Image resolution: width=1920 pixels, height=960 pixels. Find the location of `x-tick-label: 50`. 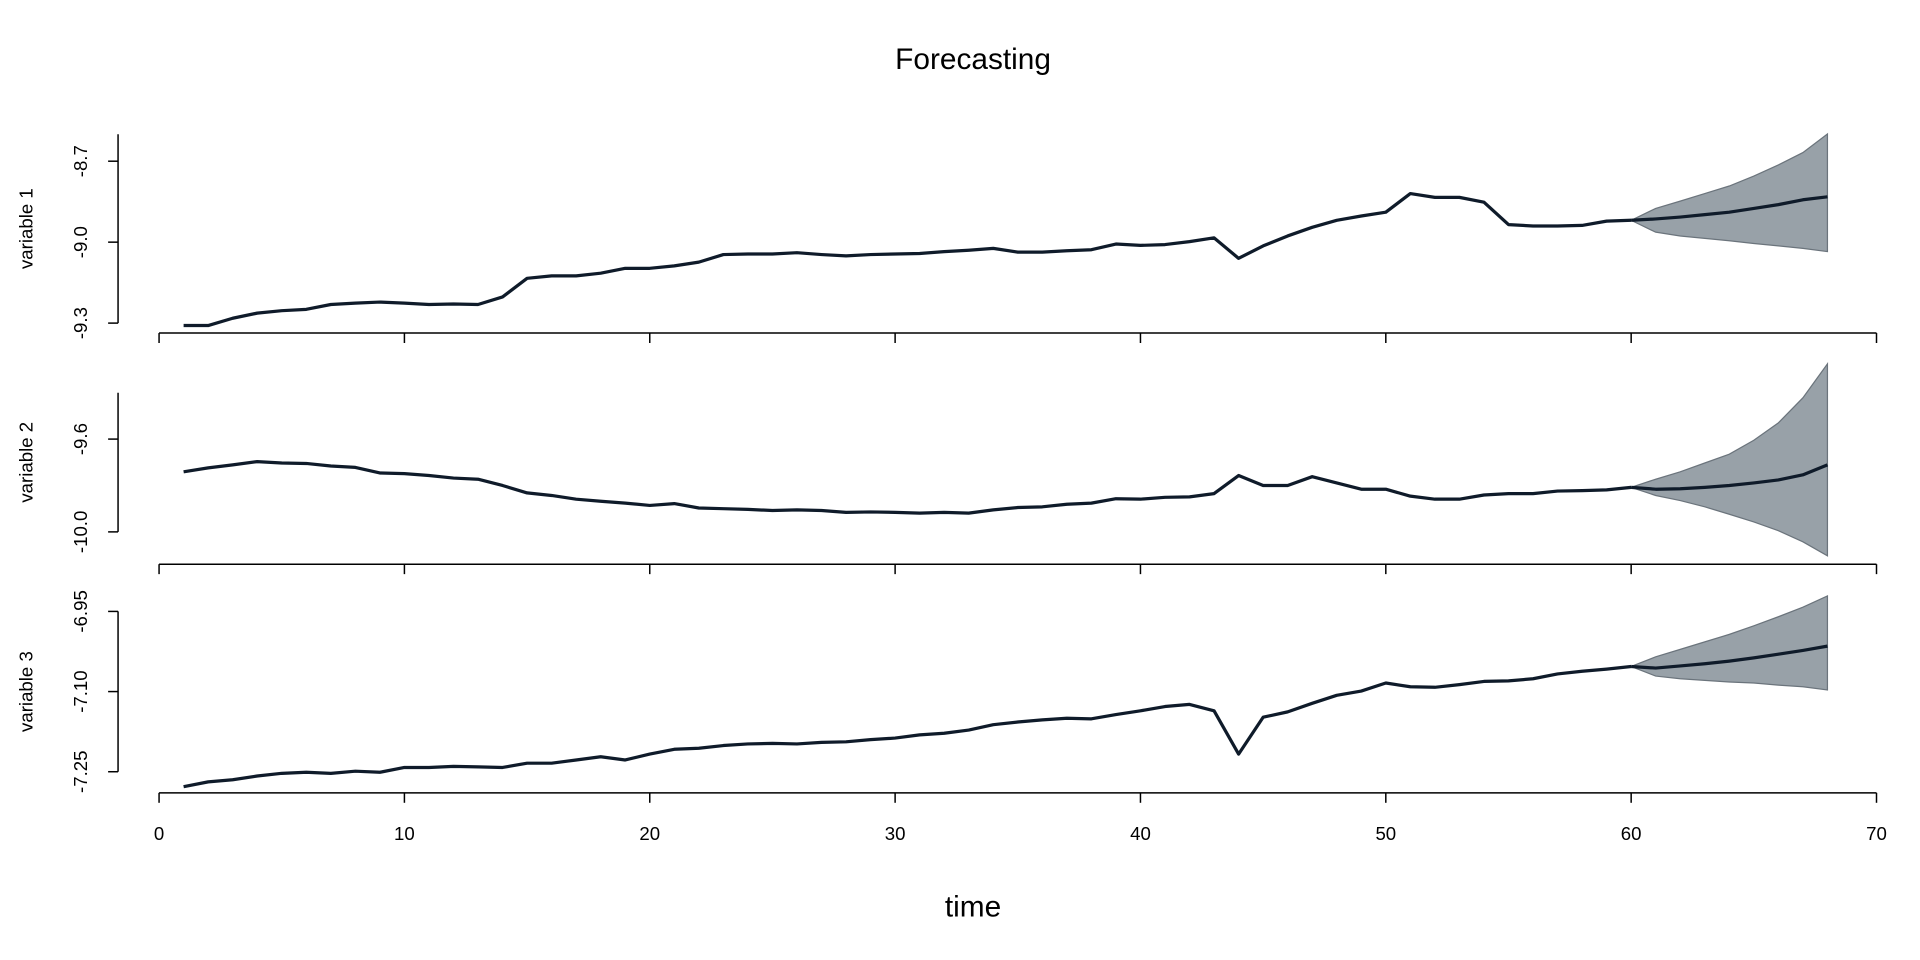

x-tick-label: 50 is located at coordinates (1385, 833).